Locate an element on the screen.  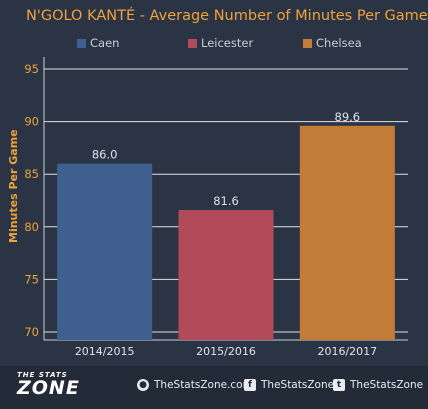
legend-item-leicester: Leicester is located at coordinates (220, 43).